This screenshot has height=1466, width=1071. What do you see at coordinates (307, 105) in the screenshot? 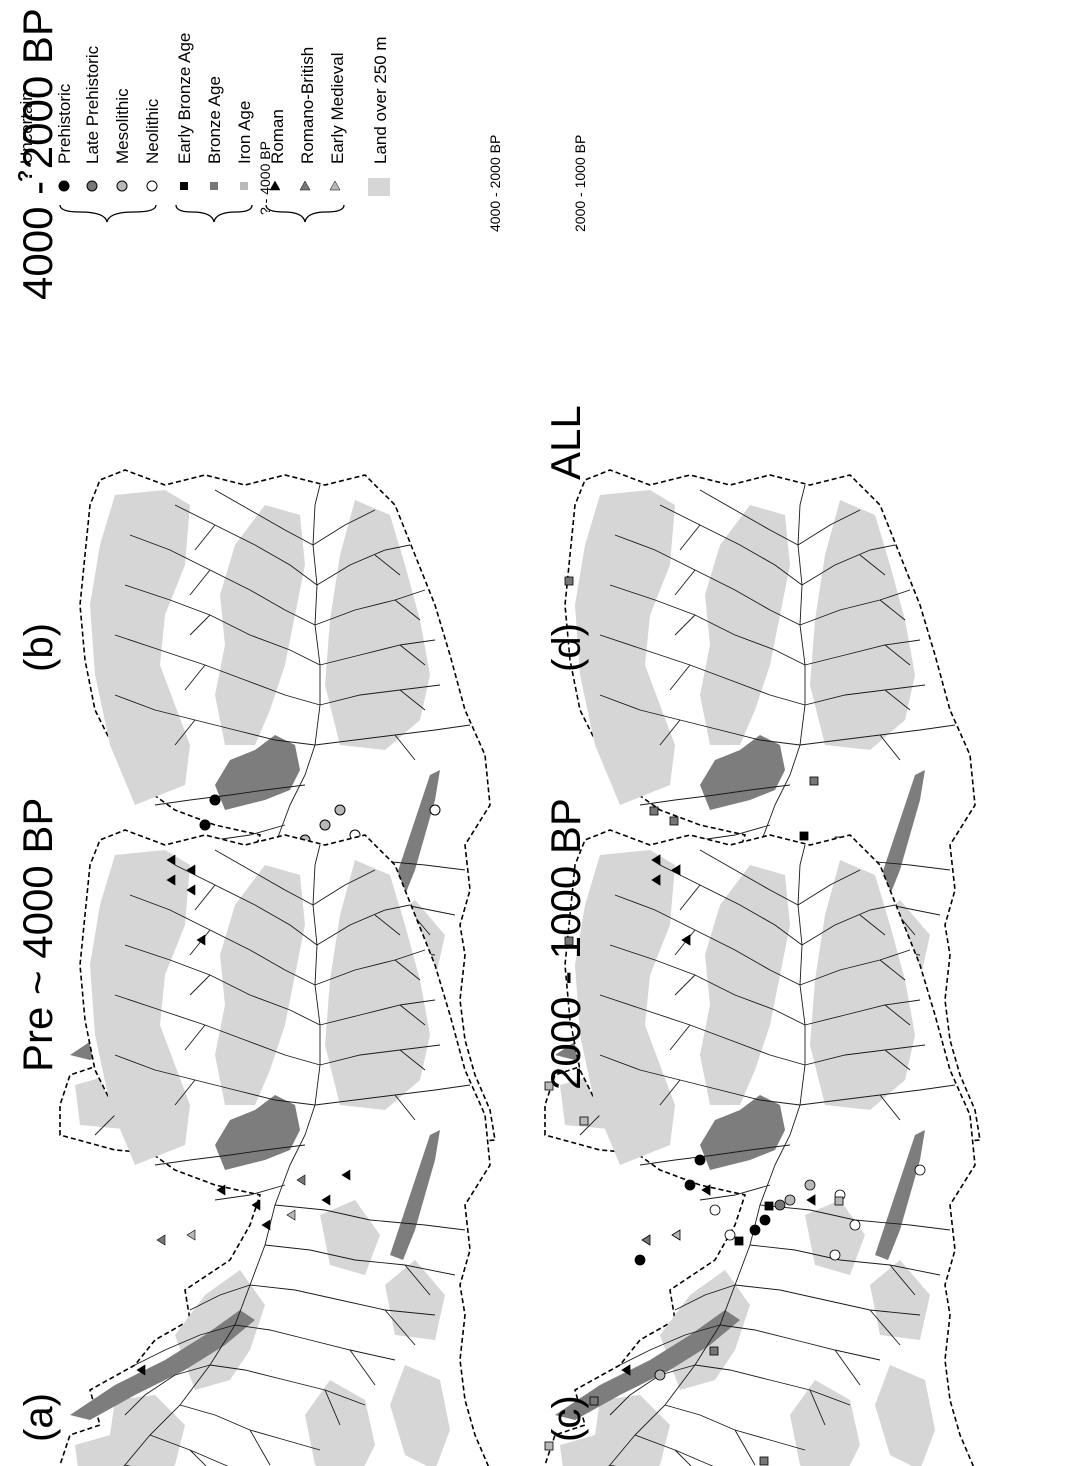
I see `legend-label-romano-british: Romano-British` at bounding box center [307, 105].